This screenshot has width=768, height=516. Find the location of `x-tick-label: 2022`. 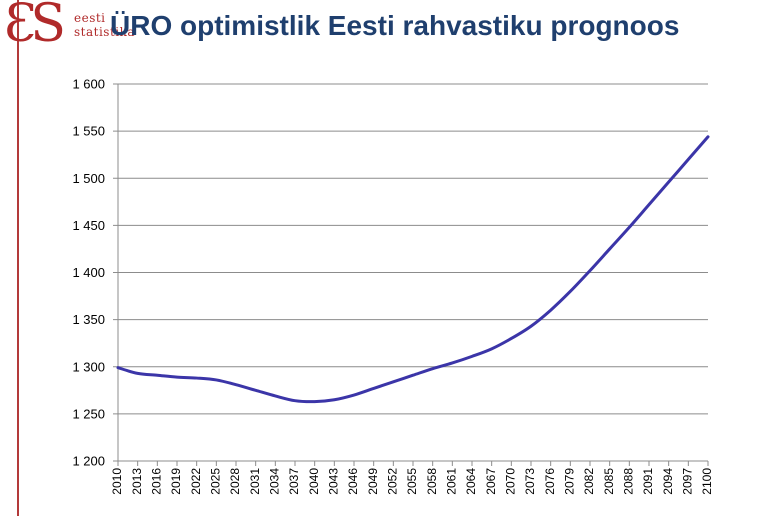

x-tick-label: 2022 is located at coordinates (196, 481).